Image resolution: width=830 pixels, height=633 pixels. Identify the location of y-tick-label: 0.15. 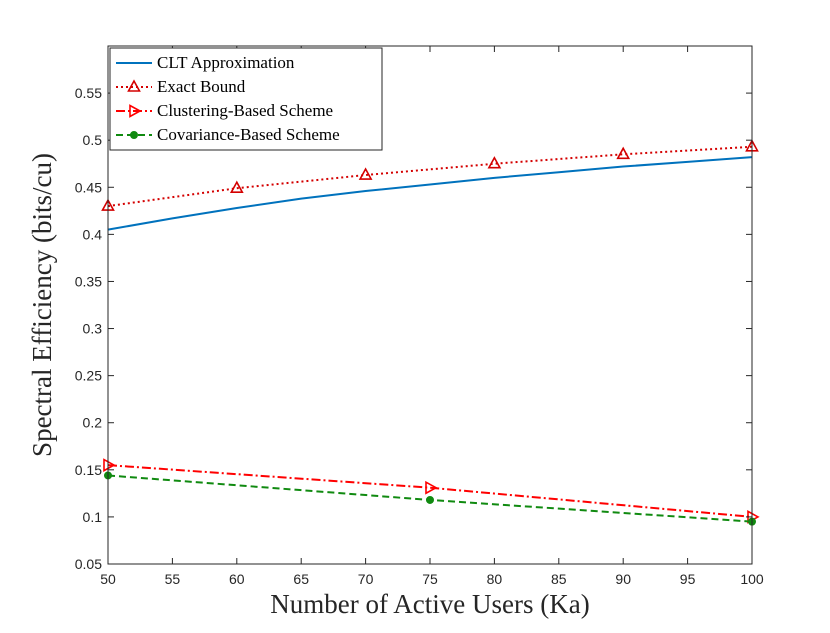
(88, 470).